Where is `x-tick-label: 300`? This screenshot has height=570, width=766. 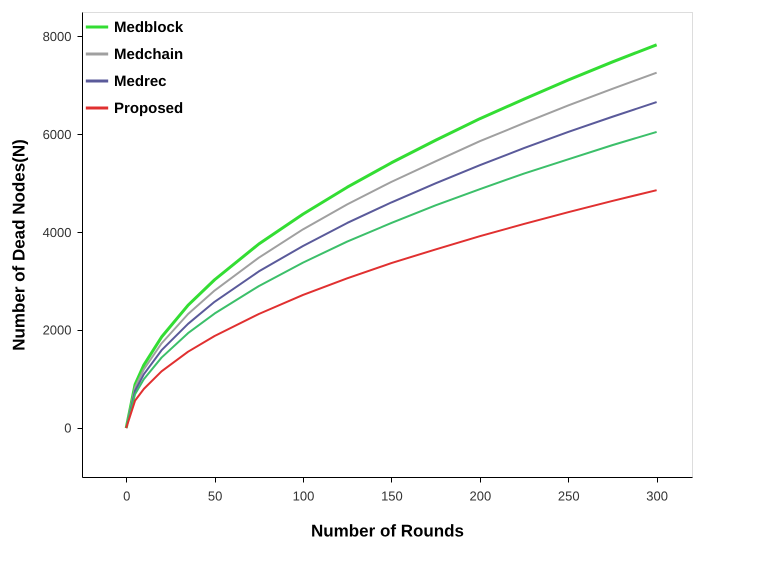 x-tick-label: 300 is located at coordinates (657, 496).